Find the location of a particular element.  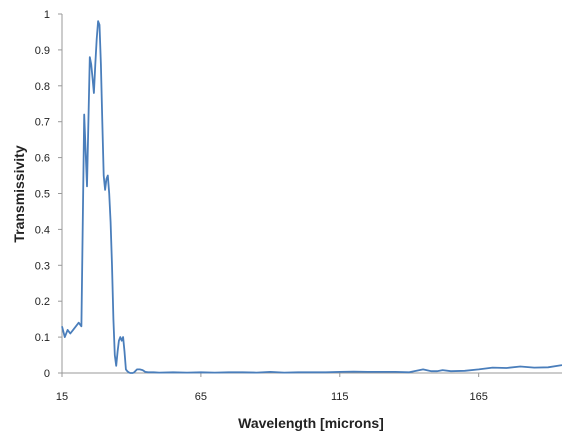

x-axis-ticks: 15 65 115 165 is located at coordinates (272, 388).